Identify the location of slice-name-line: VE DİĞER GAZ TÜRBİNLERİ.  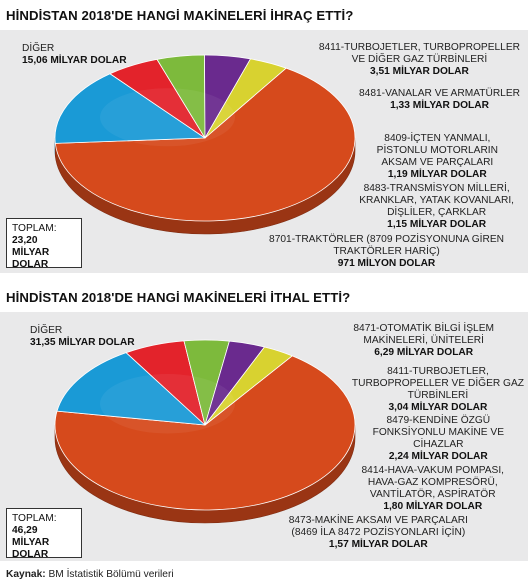
(419, 59).